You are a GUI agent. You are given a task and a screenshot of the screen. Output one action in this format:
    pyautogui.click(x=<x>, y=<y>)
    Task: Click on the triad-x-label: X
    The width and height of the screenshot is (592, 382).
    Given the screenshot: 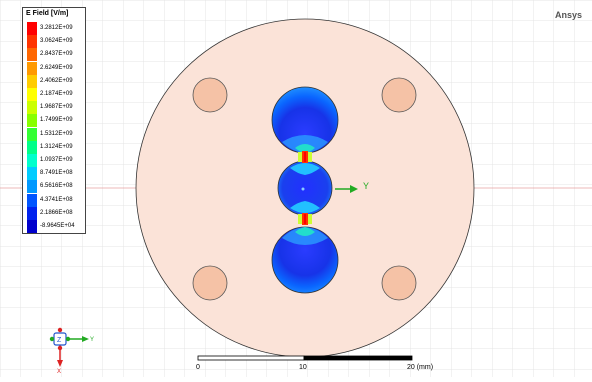 What is the action you would take?
    pyautogui.click(x=59, y=372)
    